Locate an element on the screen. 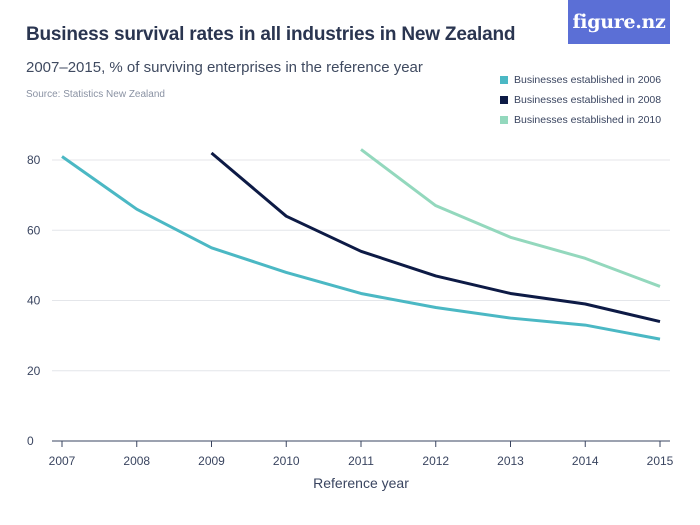  x-tick-label: 2013 is located at coordinates (510, 461).